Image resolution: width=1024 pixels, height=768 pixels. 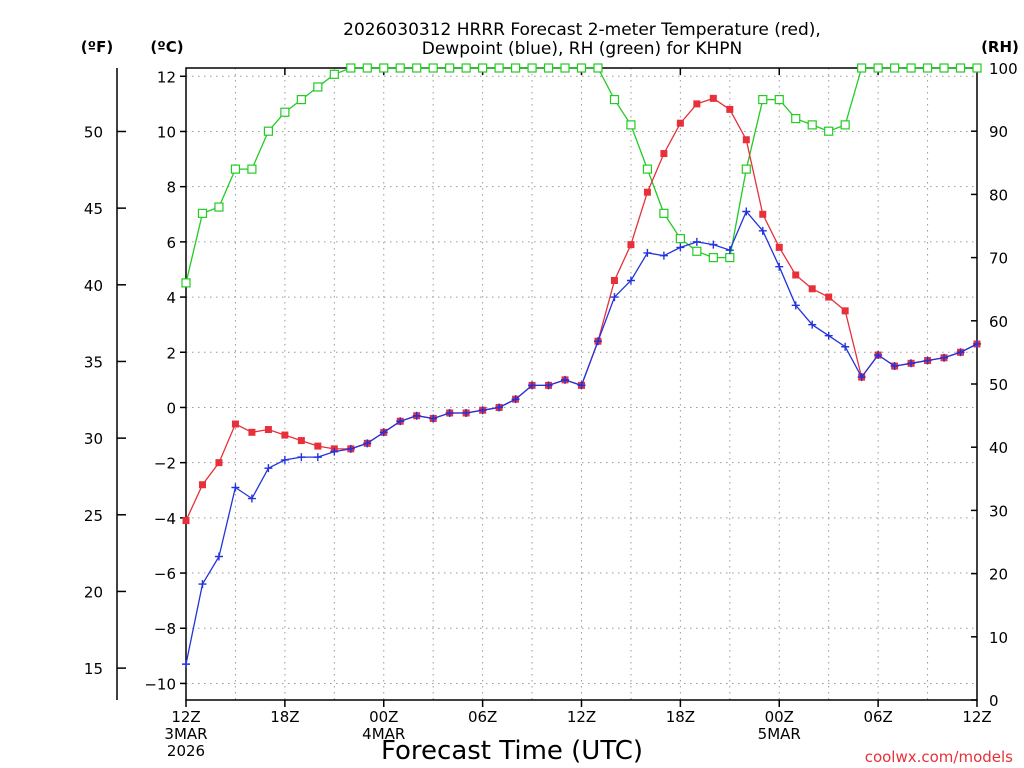 What do you see at coordinates (165, 464) in the screenshot?
I see `celsius-tick-label: −2` at bounding box center [165, 464].